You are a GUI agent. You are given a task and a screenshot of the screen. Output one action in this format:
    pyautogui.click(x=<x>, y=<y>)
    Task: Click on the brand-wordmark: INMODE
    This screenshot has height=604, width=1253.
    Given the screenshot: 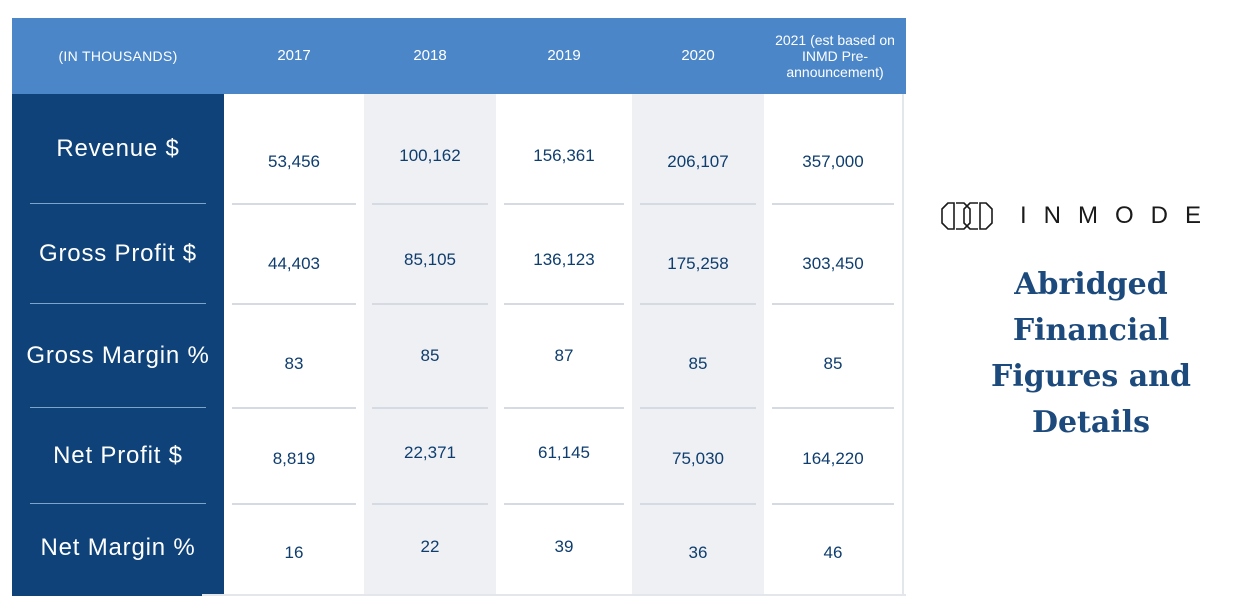 What is the action you would take?
    pyautogui.click(x=1119, y=215)
    